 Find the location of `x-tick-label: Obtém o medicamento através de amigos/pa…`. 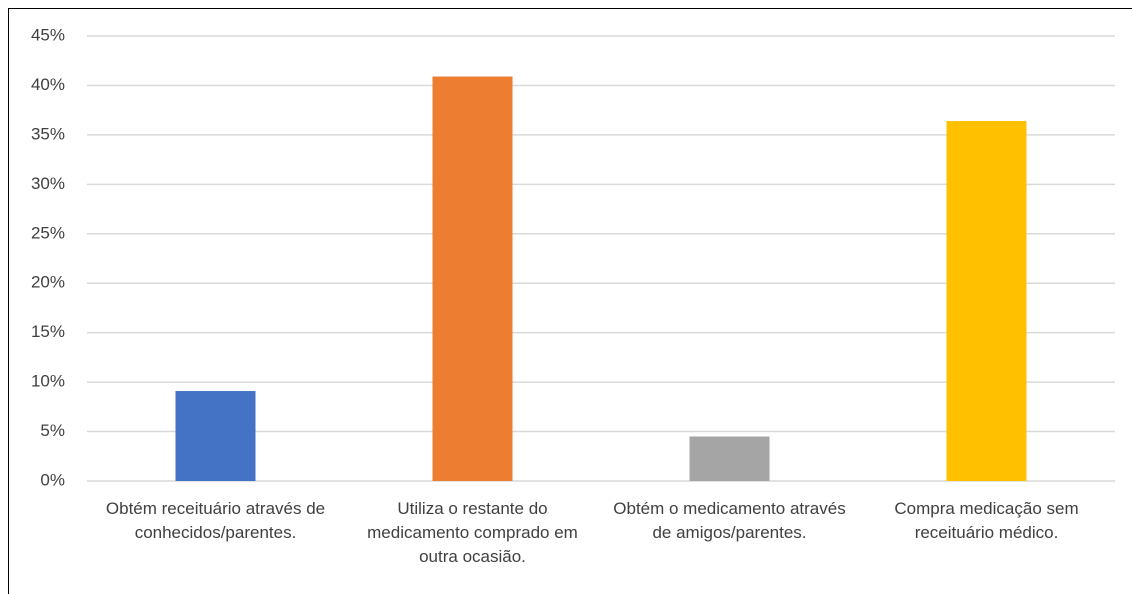

x-tick-label: Obtém o medicamento através de amigos/pa… is located at coordinates (729, 520).